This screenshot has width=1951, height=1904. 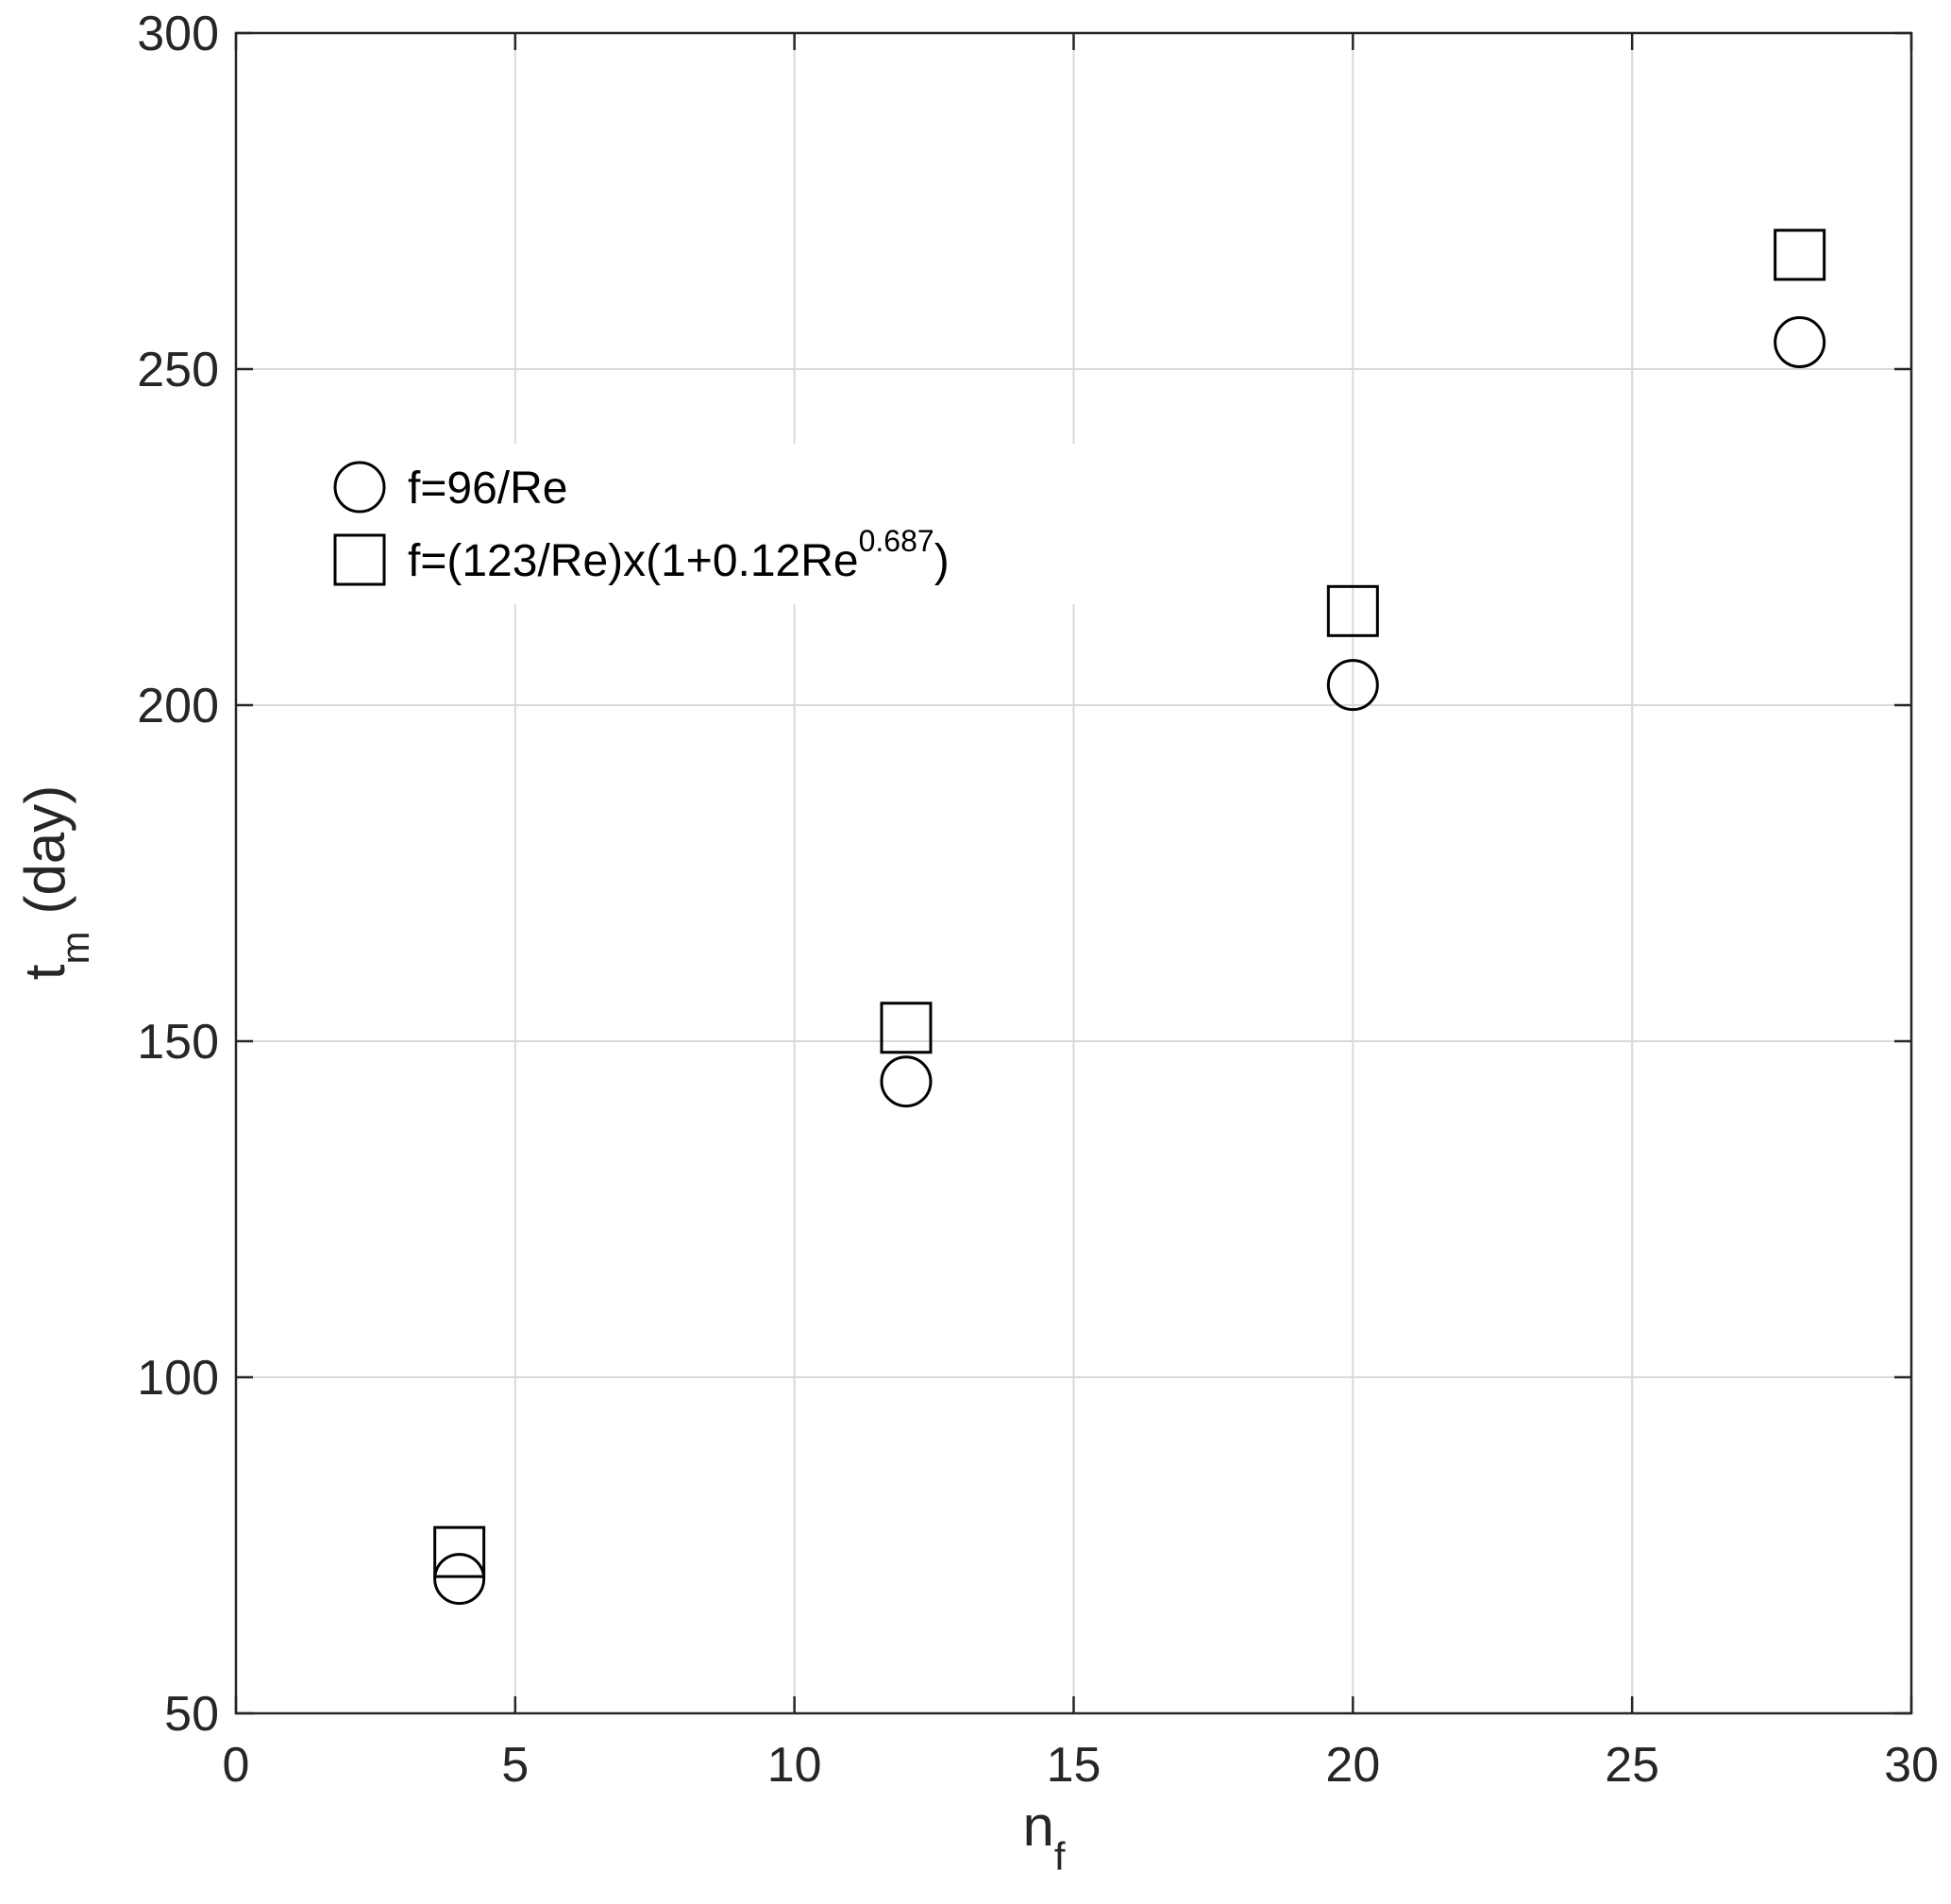 I want to click on y-tick-label: 250, so click(x=178, y=370).